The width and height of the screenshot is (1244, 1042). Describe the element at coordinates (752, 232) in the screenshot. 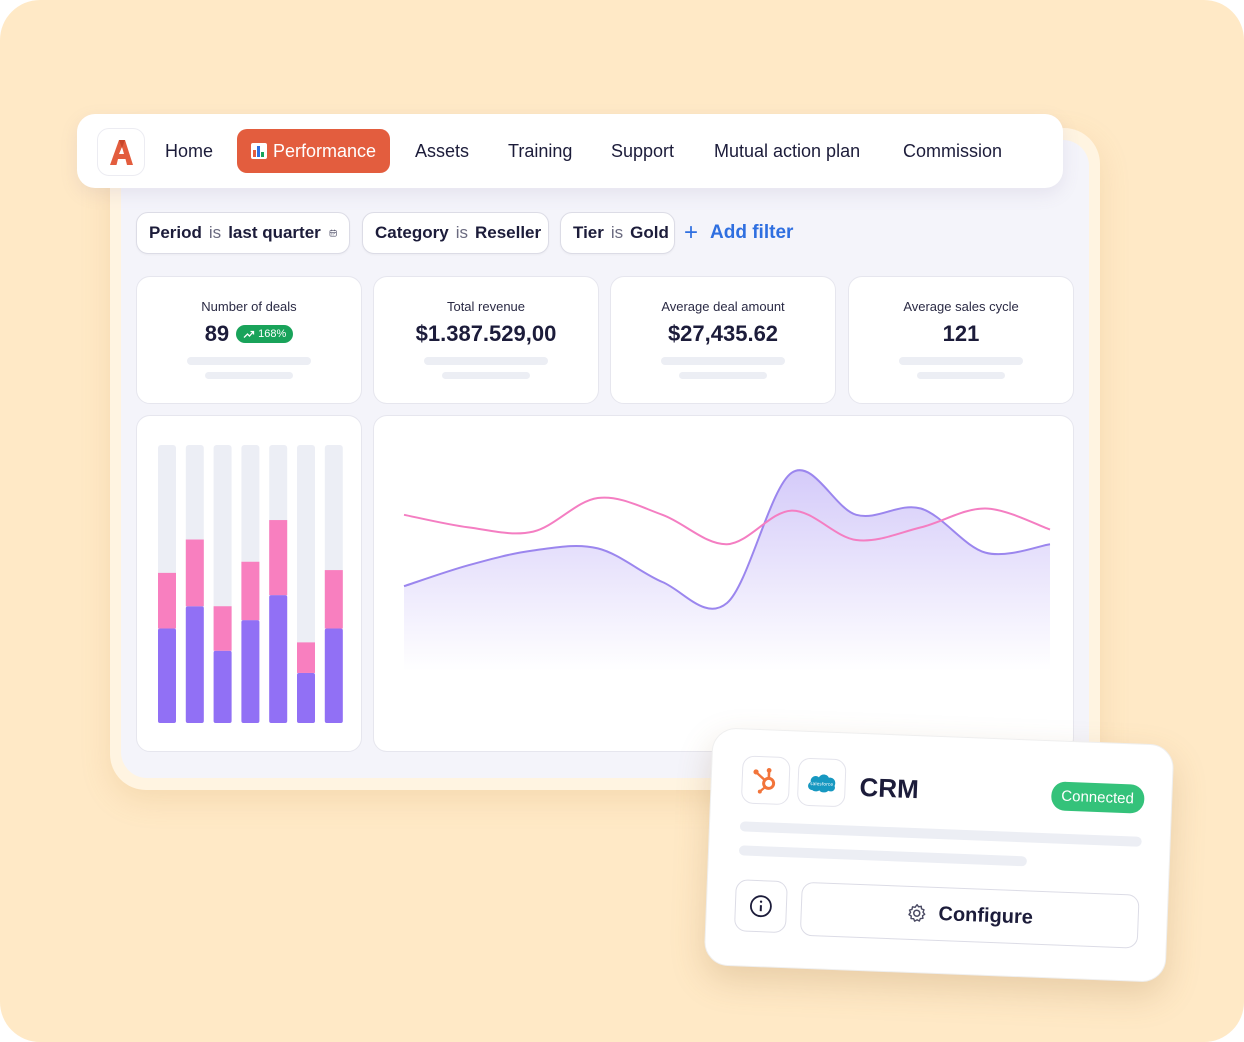

I see `add-filter-label: Add filter` at that location.